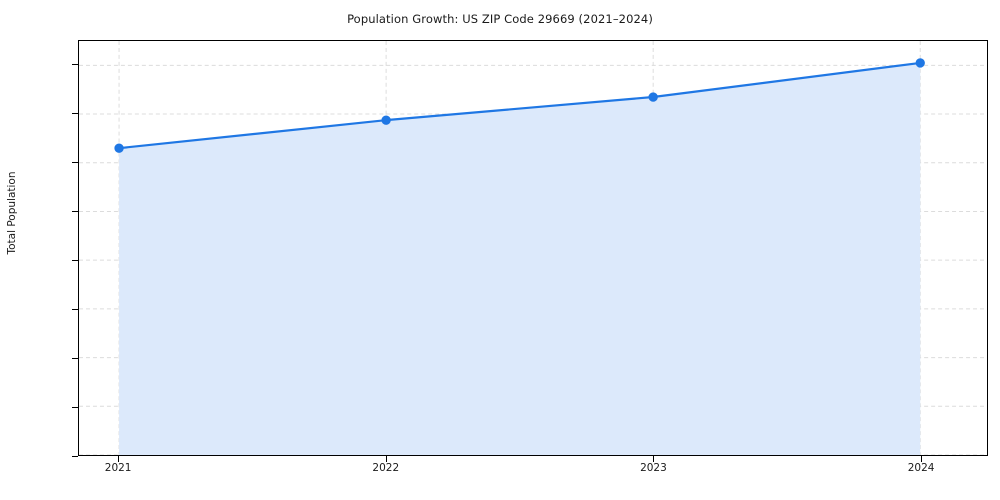  What do you see at coordinates (386, 468) in the screenshot?
I see `x-axis-tick-label: 2022` at bounding box center [386, 468].